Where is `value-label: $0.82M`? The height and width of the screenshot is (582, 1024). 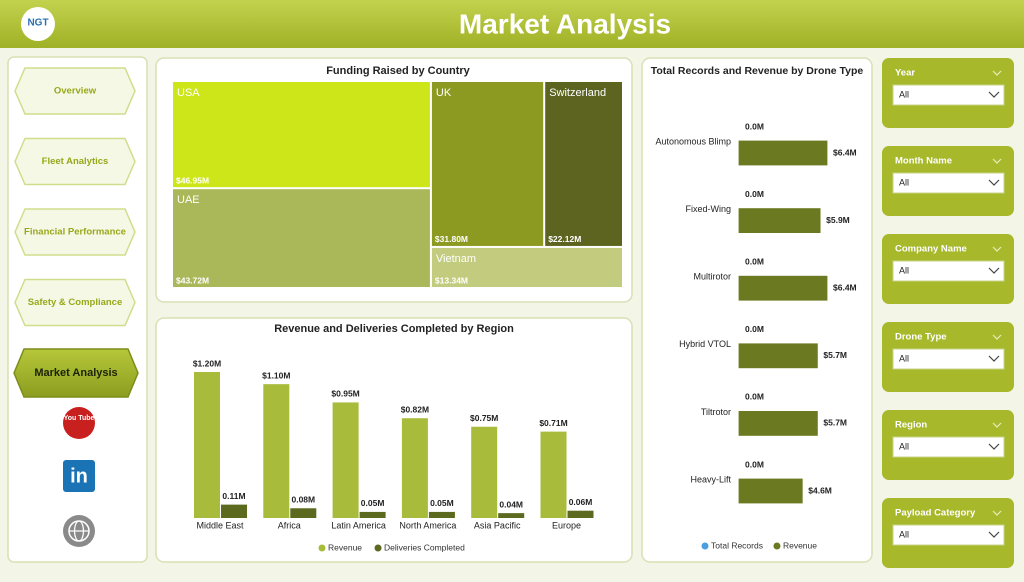
value-label: $0.82M is located at coordinates (415, 409).